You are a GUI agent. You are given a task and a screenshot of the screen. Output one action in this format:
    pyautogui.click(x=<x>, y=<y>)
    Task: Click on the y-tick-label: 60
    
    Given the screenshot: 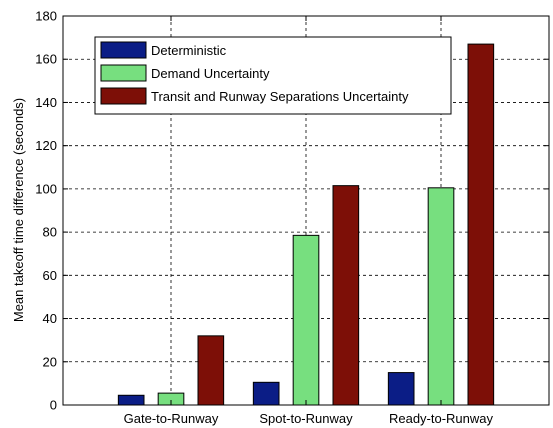 What is the action you would take?
    pyautogui.click(x=50, y=275)
    